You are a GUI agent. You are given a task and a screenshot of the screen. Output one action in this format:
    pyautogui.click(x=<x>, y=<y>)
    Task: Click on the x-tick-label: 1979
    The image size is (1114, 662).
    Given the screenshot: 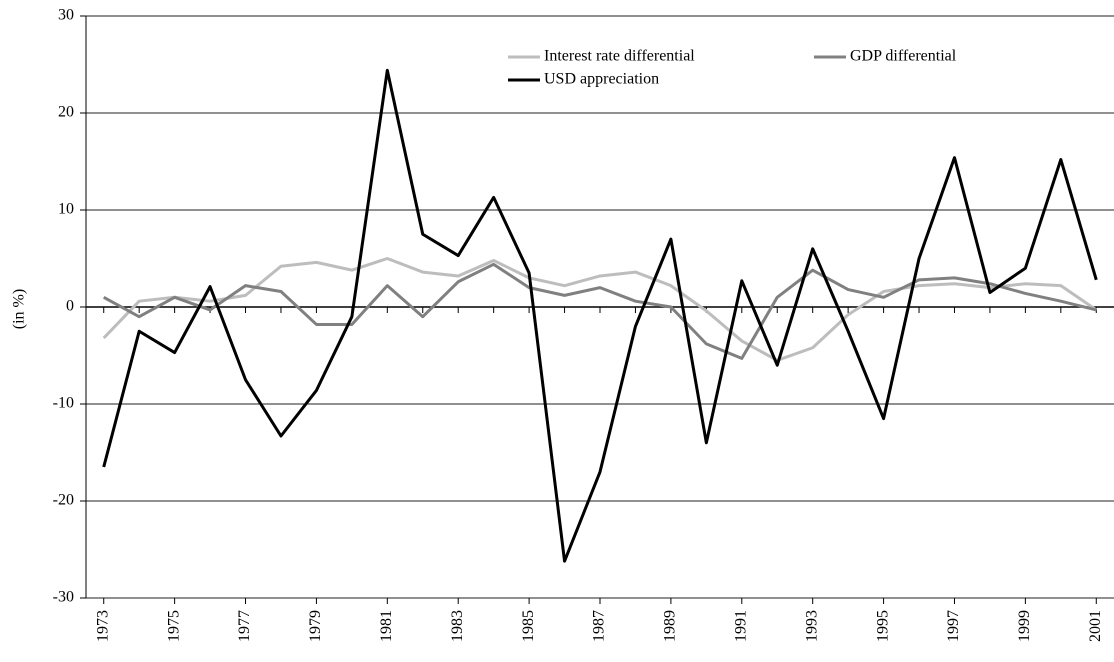 What is the action you would take?
    pyautogui.click(x=315, y=626)
    